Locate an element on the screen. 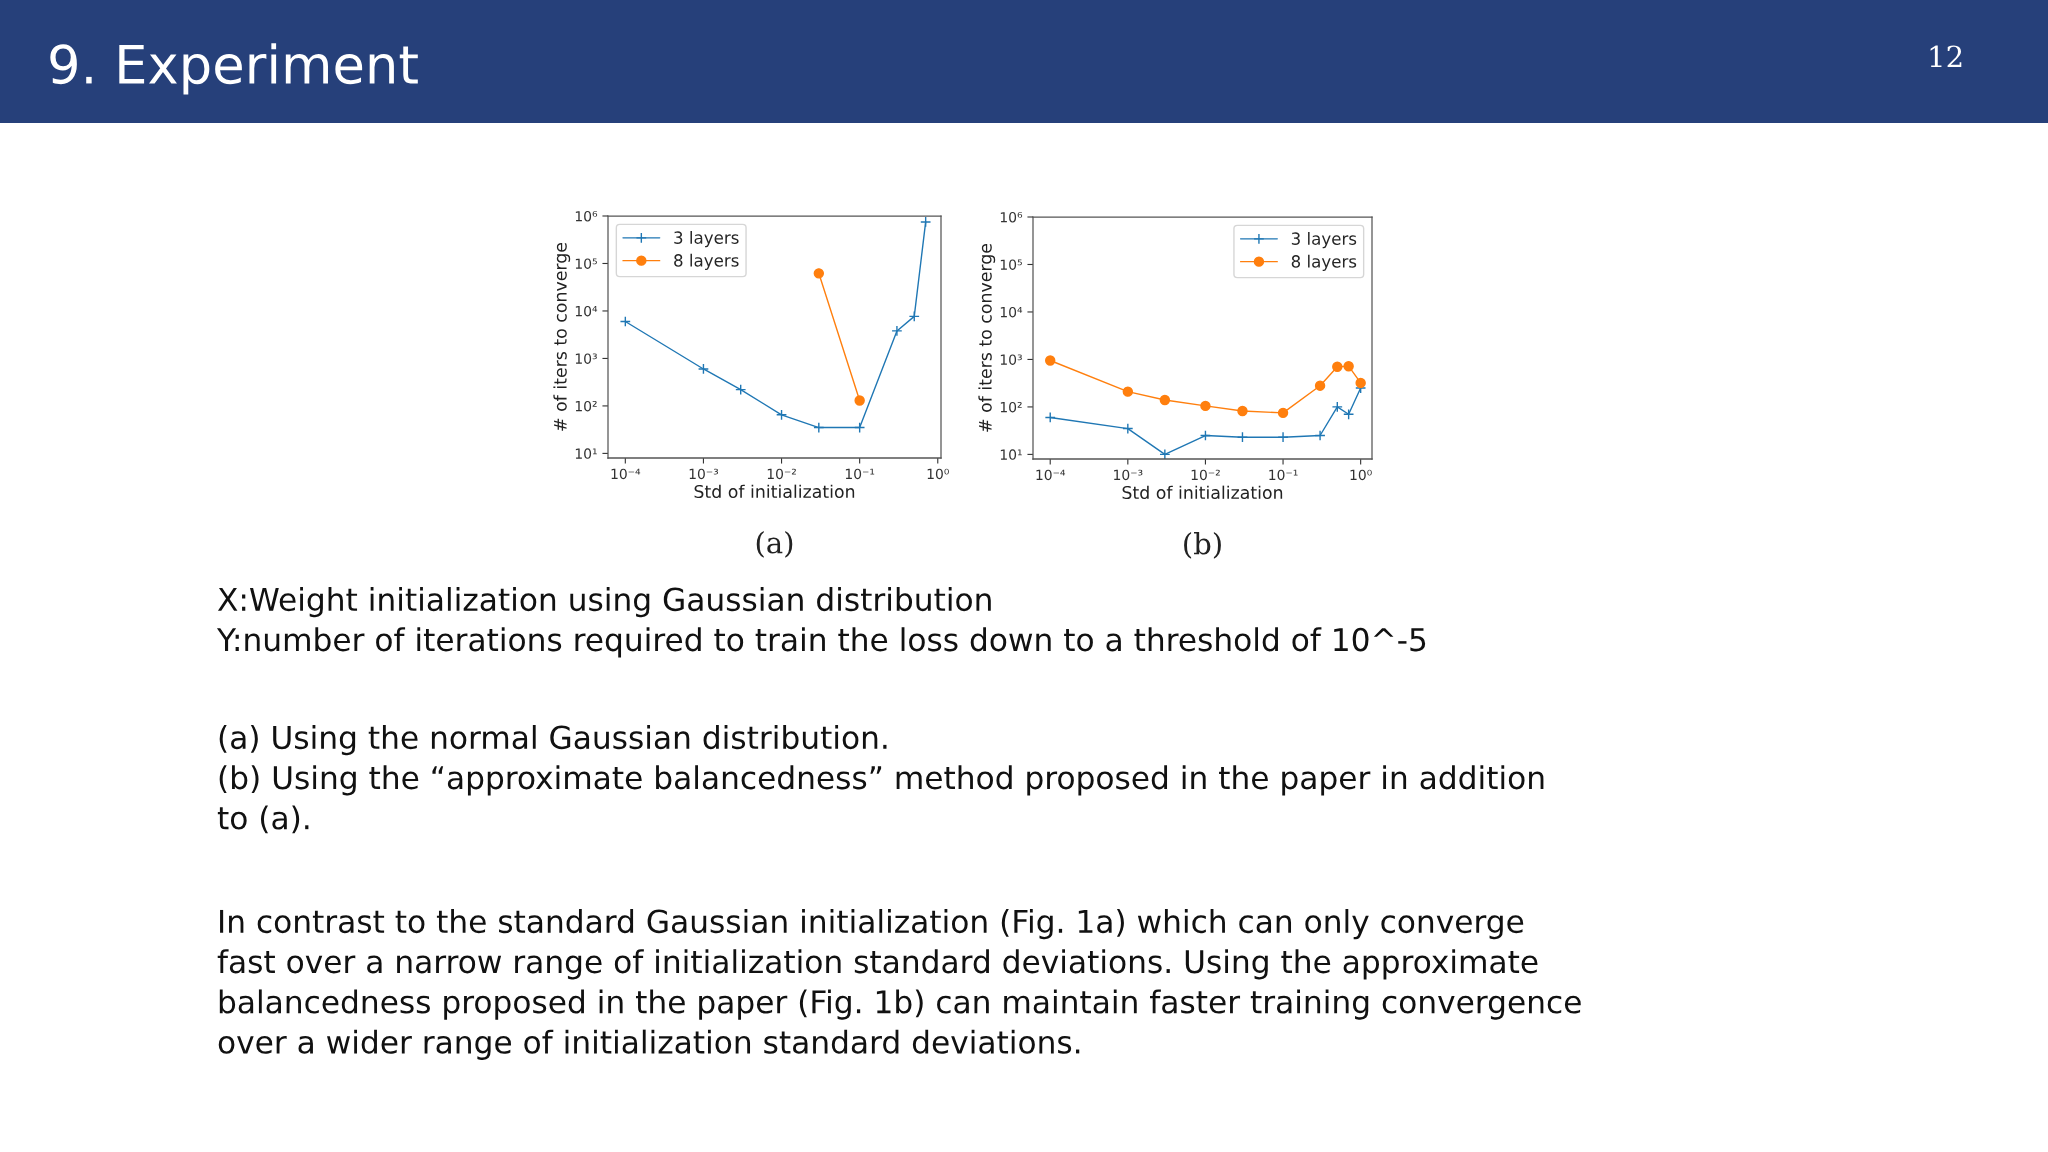  text: (a) Using the normal Gaussian distribution. (b) Using the “approximate balancedness” method proposed in the paper in addition to (a). is located at coordinates (880, 779).